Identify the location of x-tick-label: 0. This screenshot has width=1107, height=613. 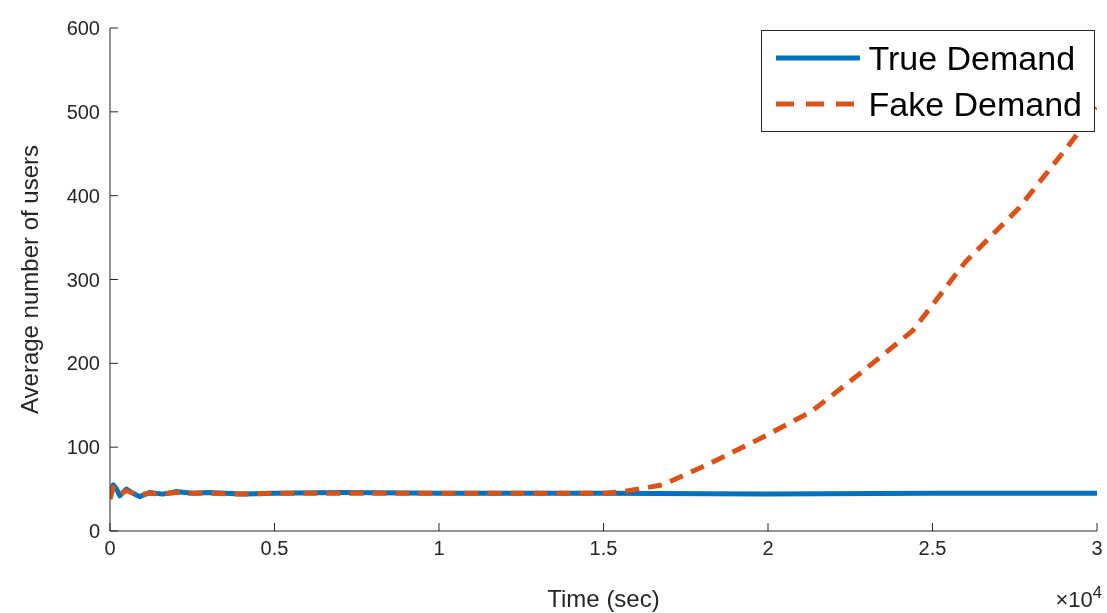
(110, 548).